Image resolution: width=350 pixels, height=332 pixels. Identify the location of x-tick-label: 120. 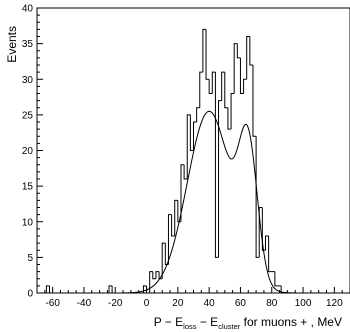
(334, 303).